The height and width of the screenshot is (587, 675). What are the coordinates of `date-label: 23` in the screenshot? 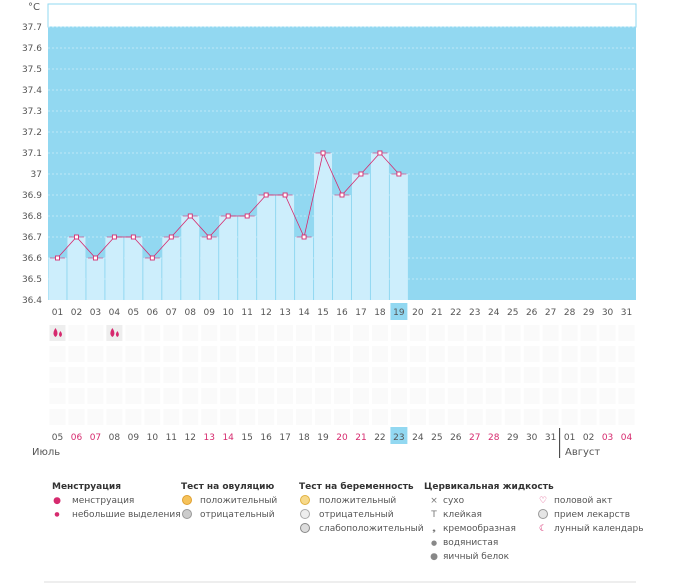 It's located at (398, 438).